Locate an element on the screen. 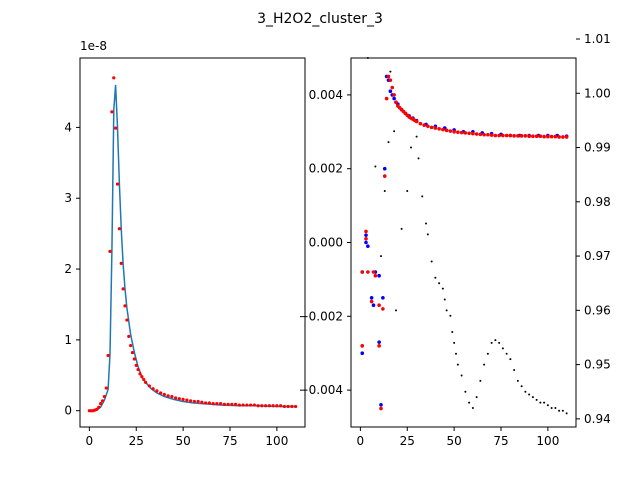 This screenshot has width=640, height=480. left-x-tick-label: 100 is located at coordinates (276, 441).